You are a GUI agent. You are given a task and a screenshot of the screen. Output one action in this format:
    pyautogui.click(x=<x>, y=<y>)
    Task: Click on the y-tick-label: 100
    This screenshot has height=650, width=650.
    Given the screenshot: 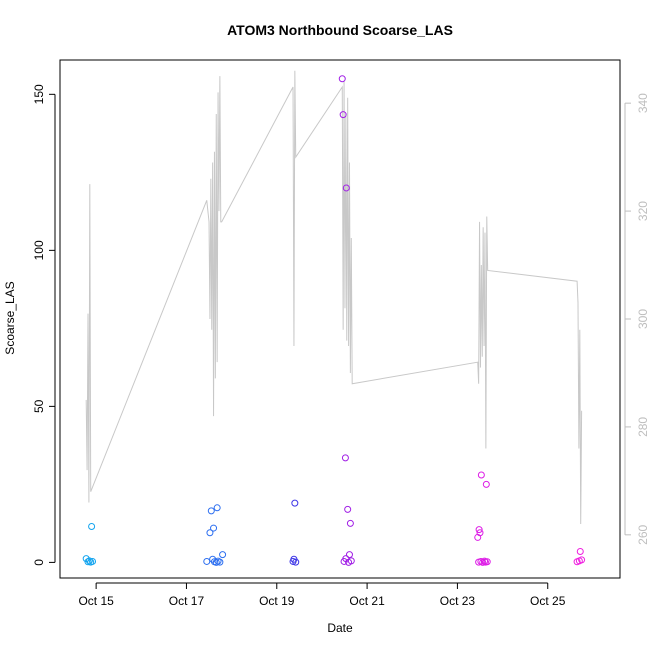 What is the action you would take?
    pyautogui.click(x=39, y=250)
    